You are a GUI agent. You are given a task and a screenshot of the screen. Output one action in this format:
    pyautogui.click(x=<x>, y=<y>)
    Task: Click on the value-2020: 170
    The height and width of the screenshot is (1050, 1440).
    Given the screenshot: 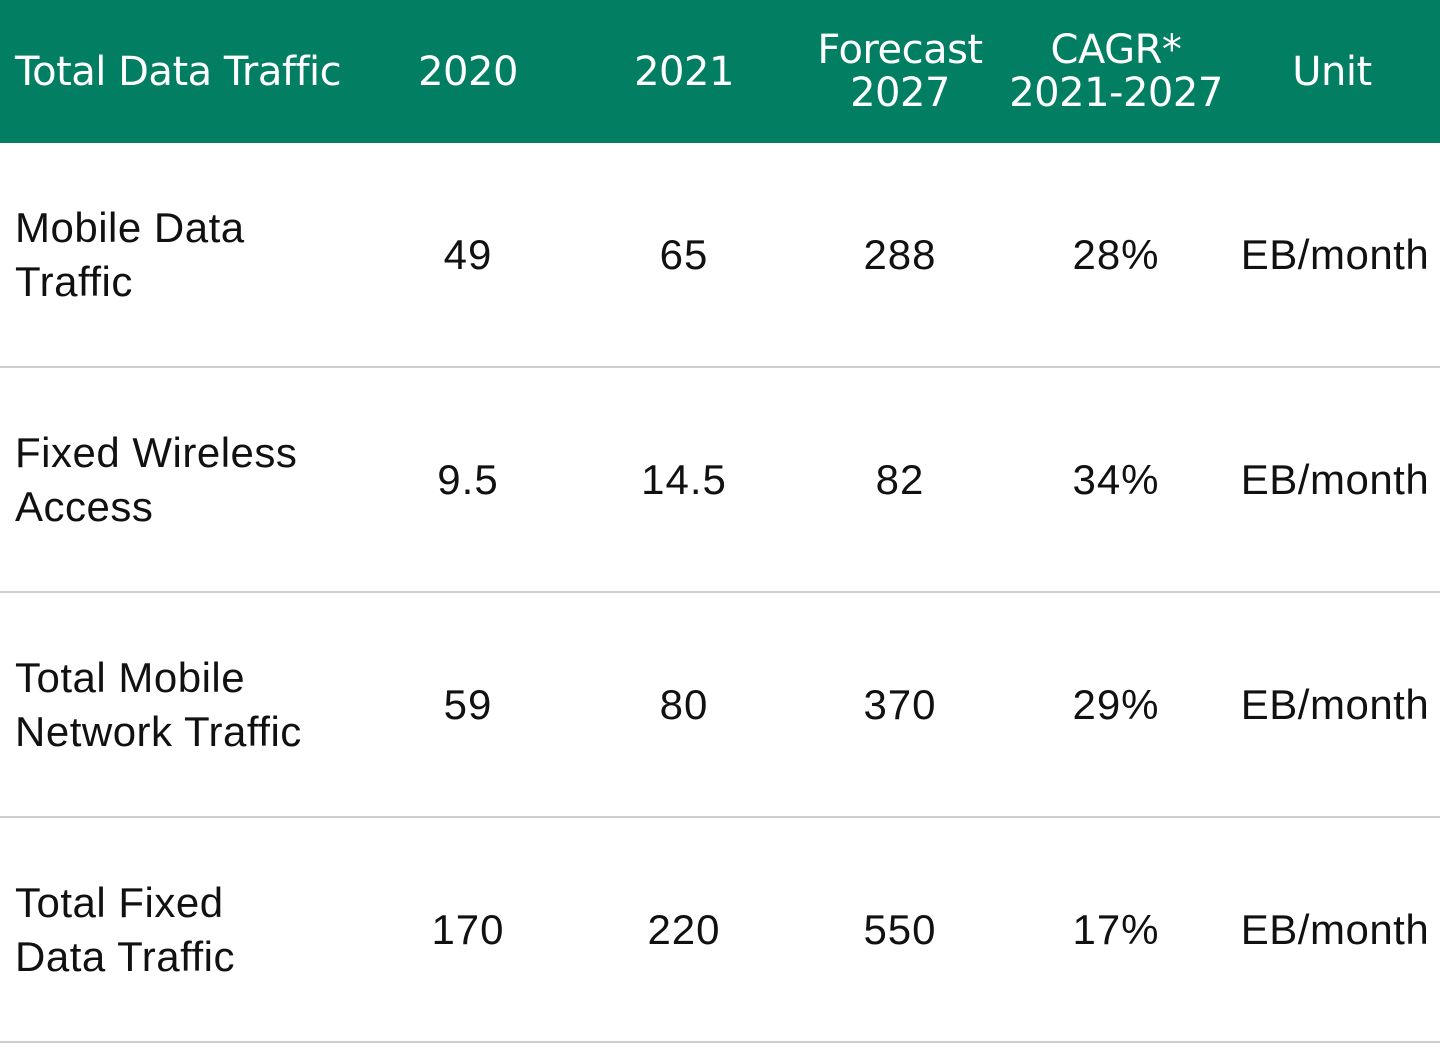 What is the action you would take?
    pyautogui.click(x=468, y=929)
    